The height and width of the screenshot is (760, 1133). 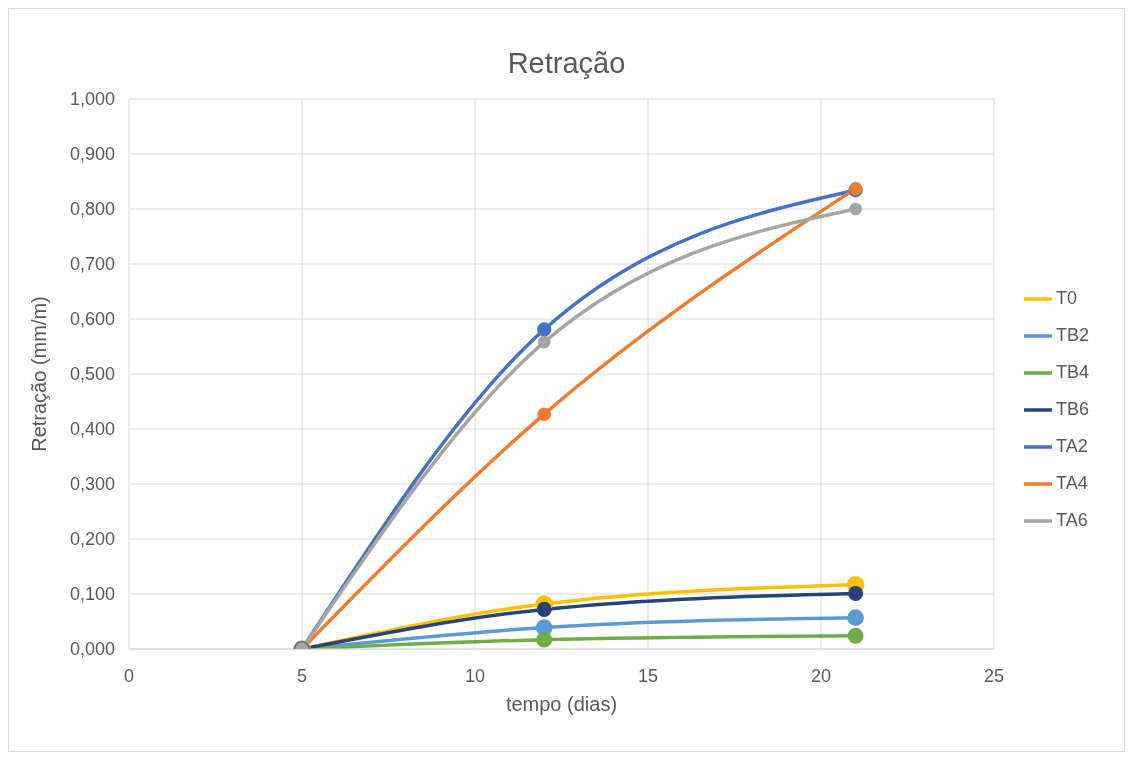 What do you see at coordinates (1072, 408) in the screenshot?
I see `legend-label: TB6` at bounding box center [1072, 408].